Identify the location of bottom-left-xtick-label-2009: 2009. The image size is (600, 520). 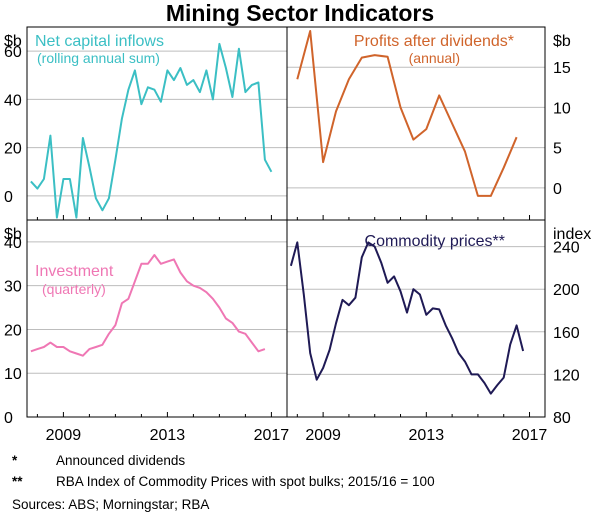
(64, 435).